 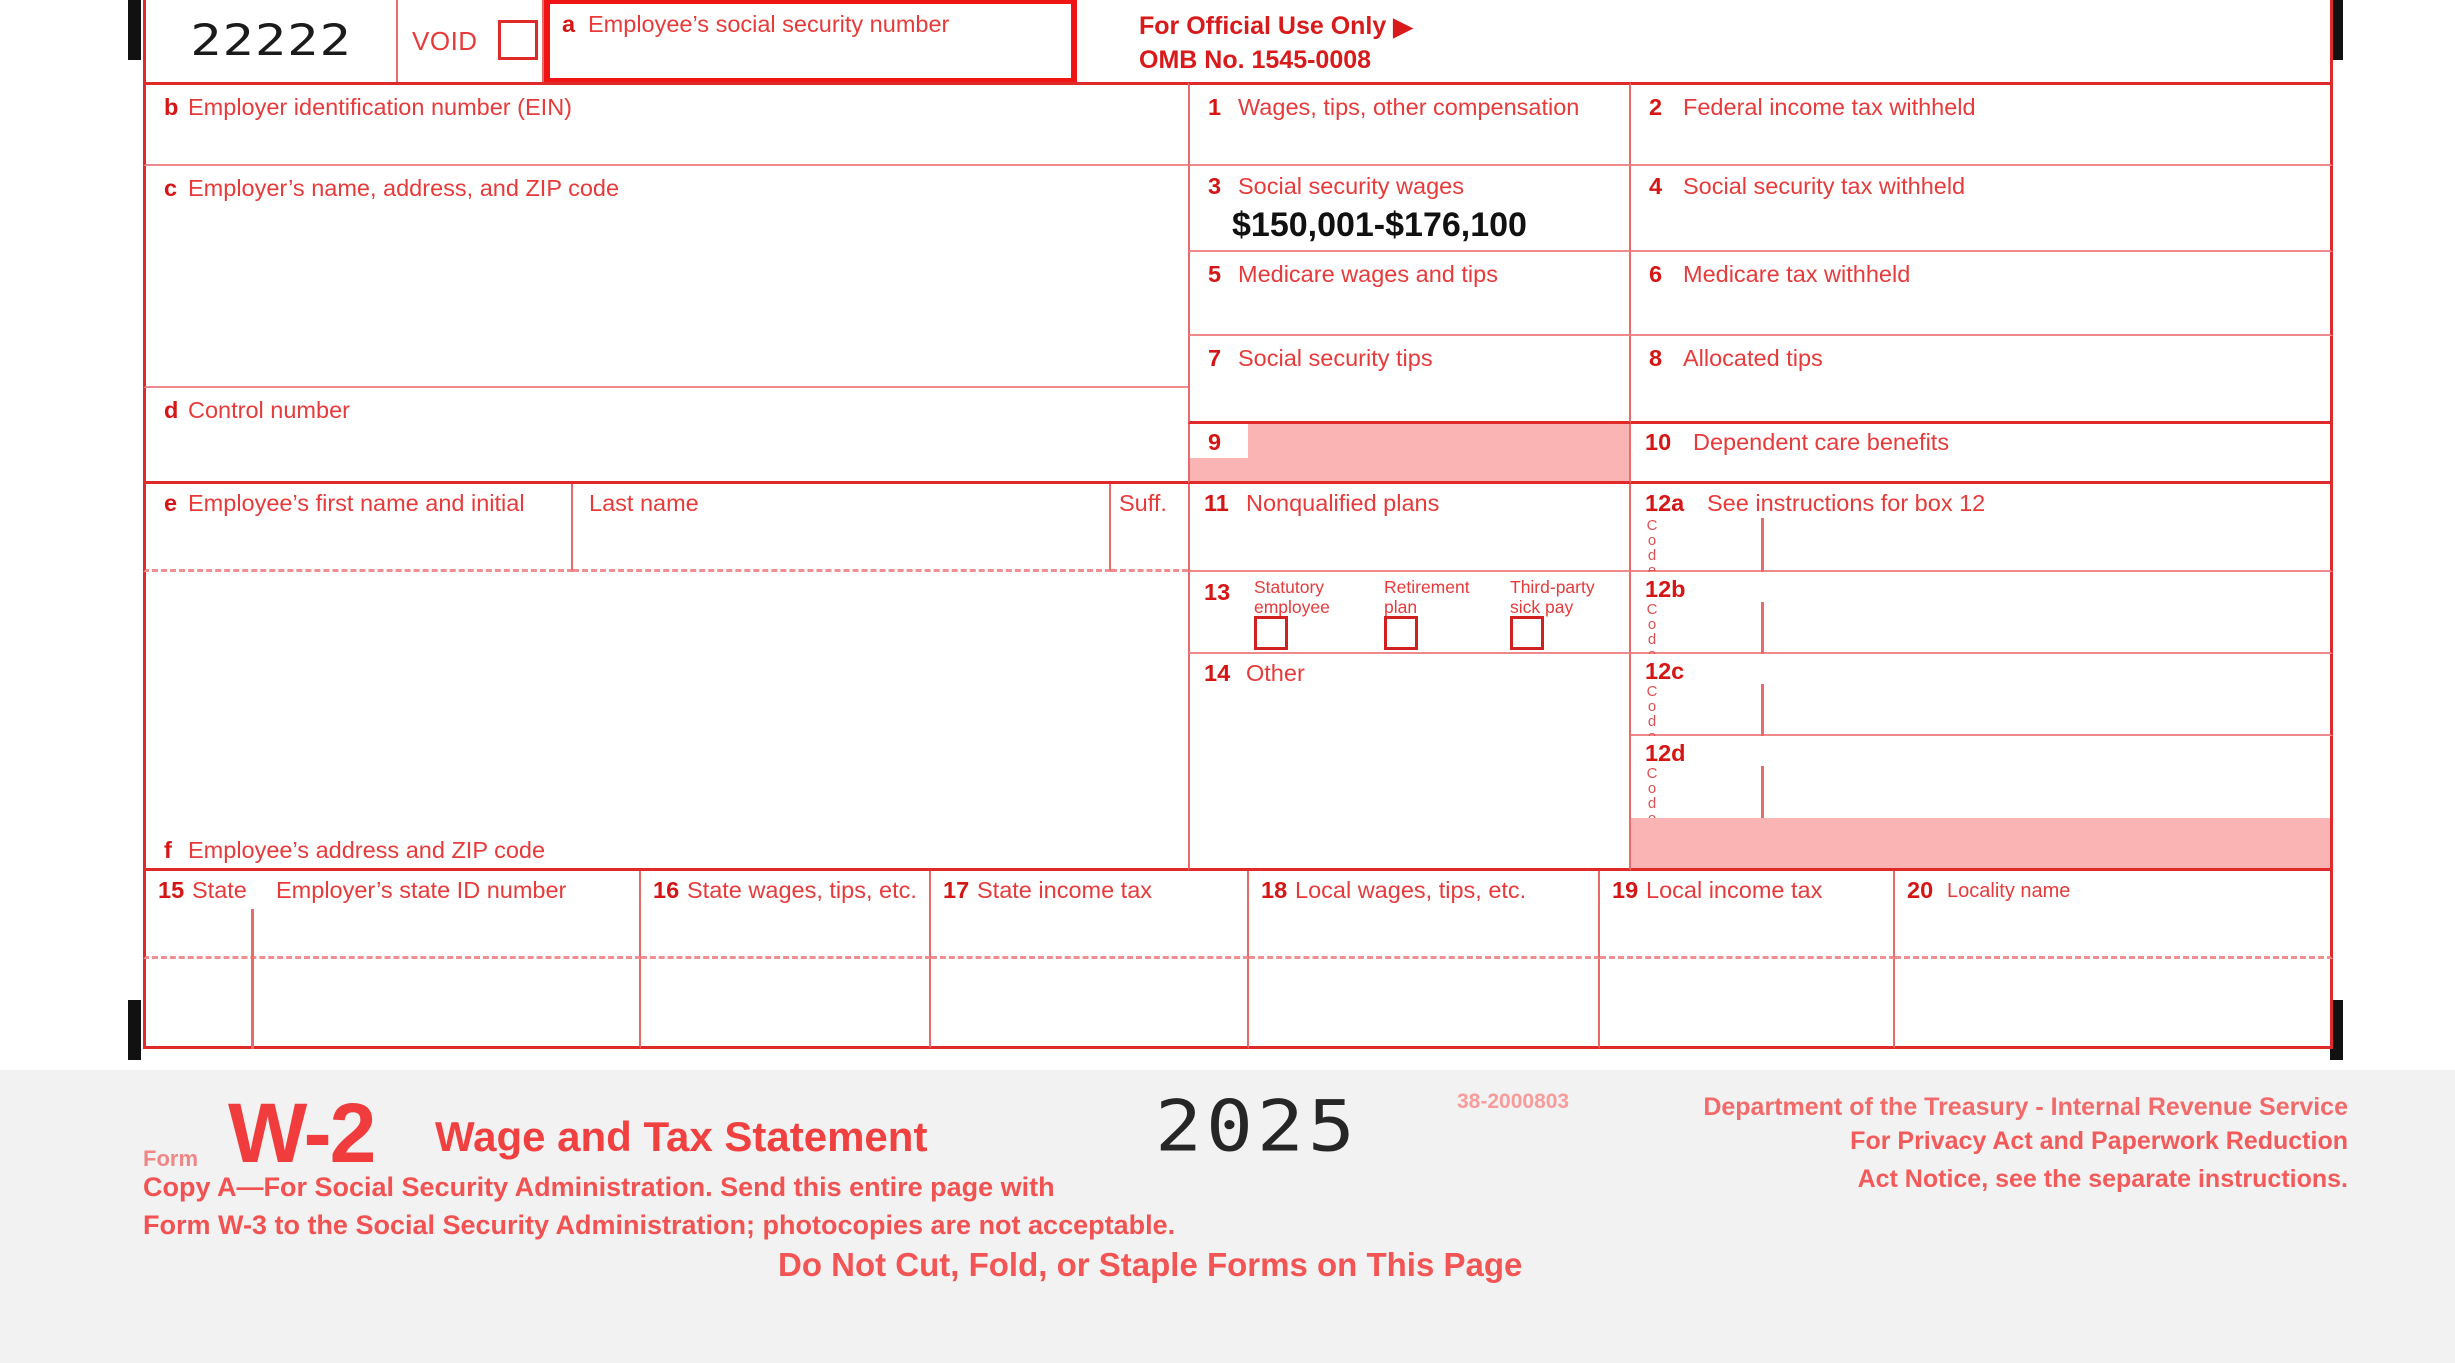 I want to click on box-b-letter: b, so click(x=171, y=107).